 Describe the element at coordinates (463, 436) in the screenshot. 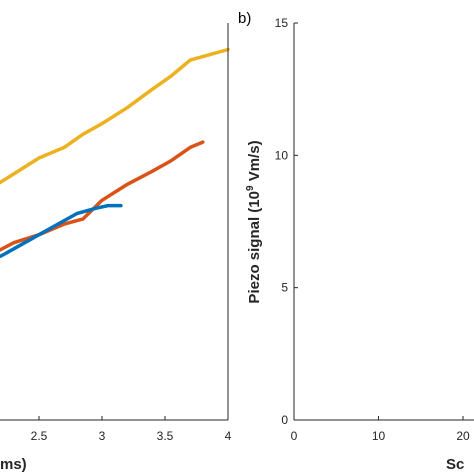

I see `panel-b-x-tick-label-2: 20` at that location.